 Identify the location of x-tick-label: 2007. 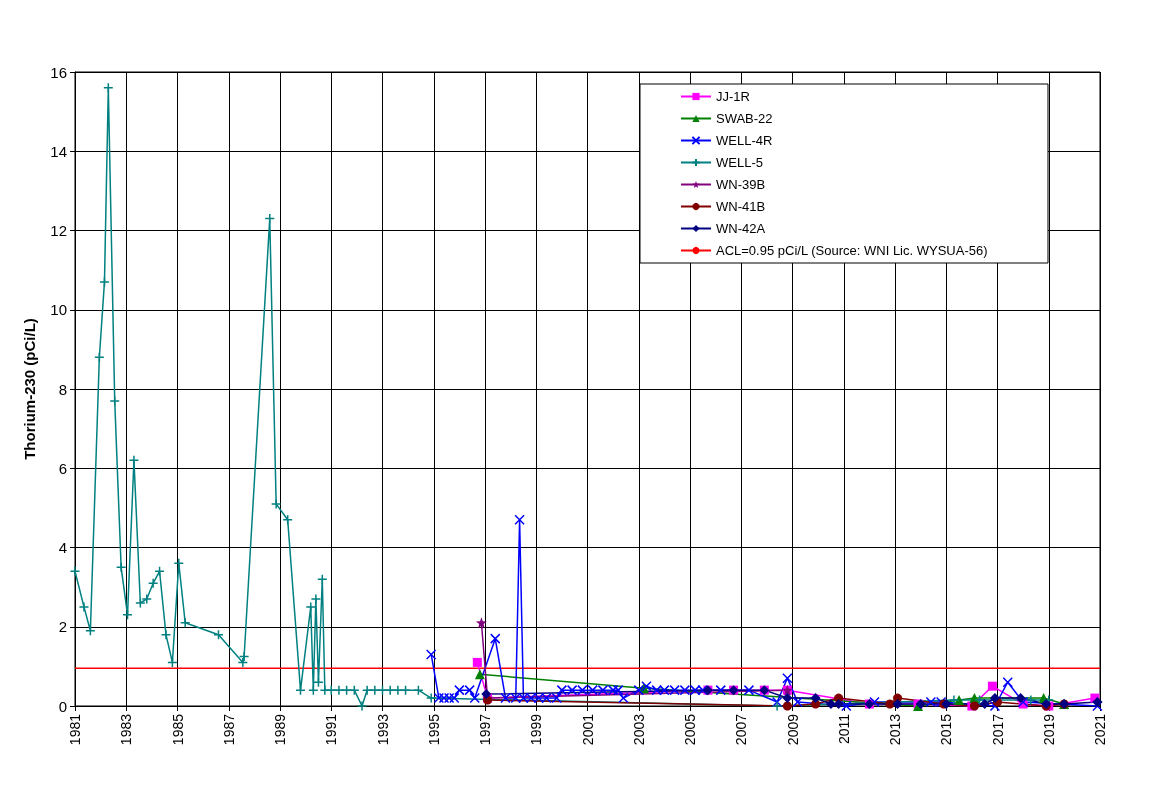
(741, 729).